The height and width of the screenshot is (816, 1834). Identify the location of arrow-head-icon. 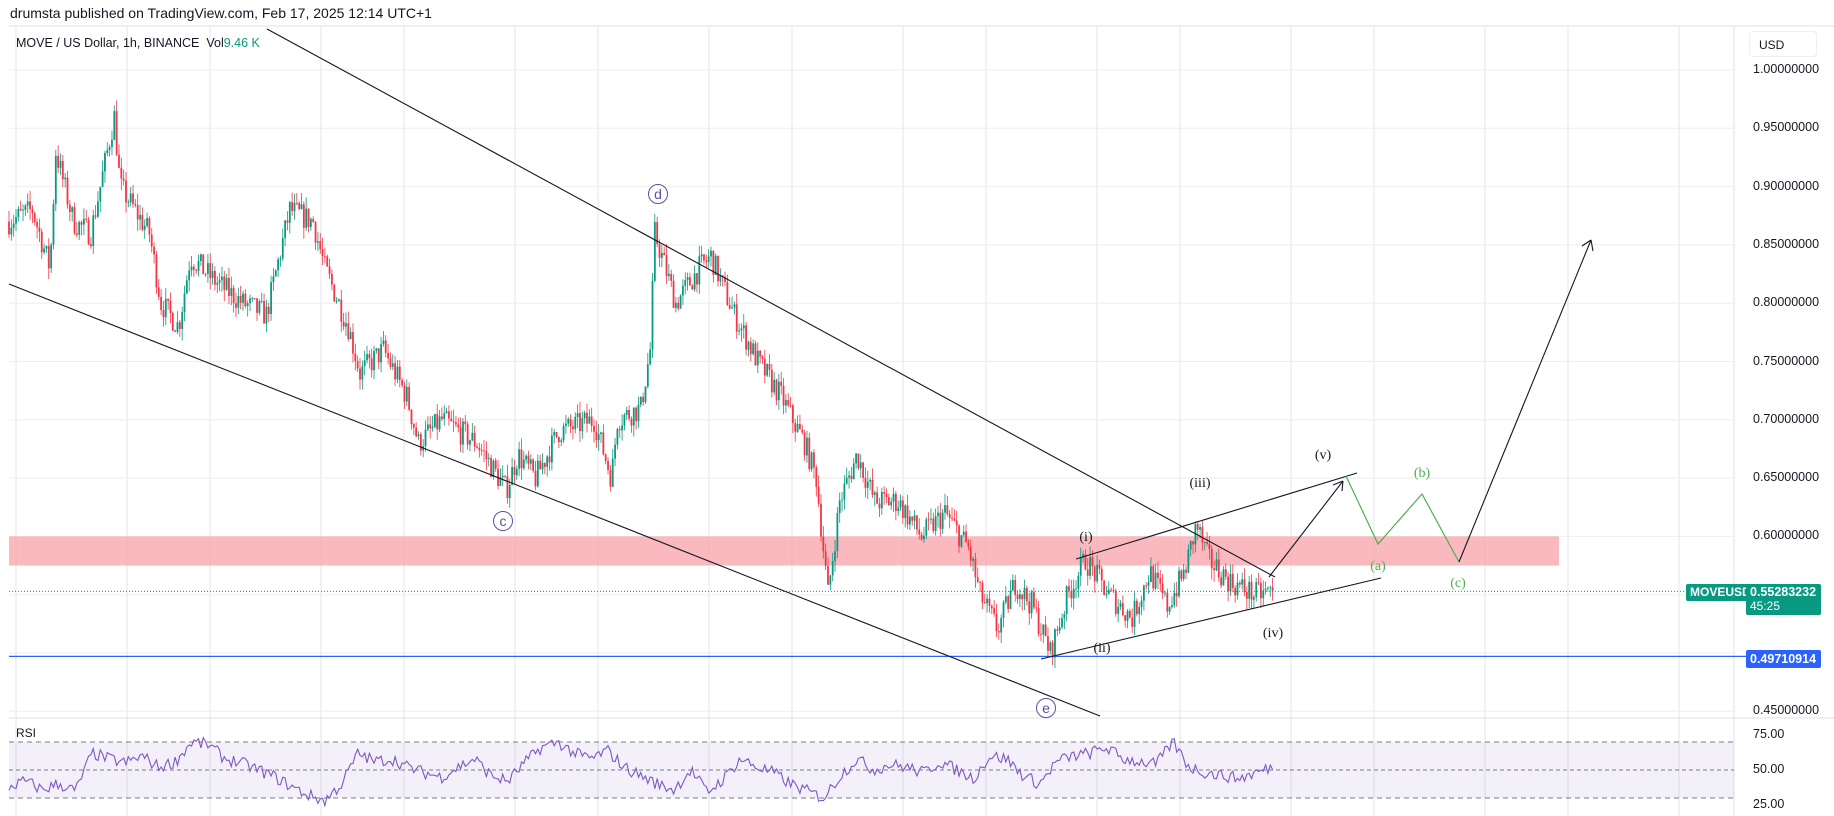
(1587, 245).